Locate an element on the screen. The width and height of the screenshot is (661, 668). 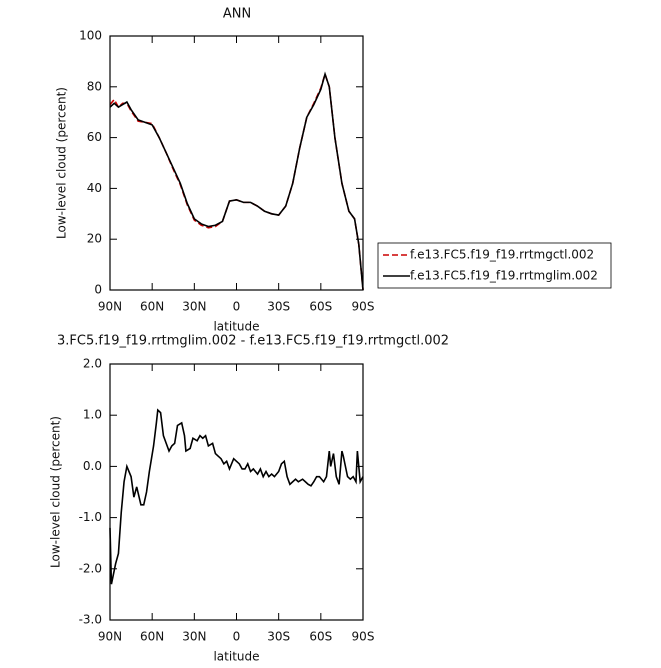
legend-label: f.e13.FC5.f19_f19.rrtmglim.002 is located at coordinates (504, 276).